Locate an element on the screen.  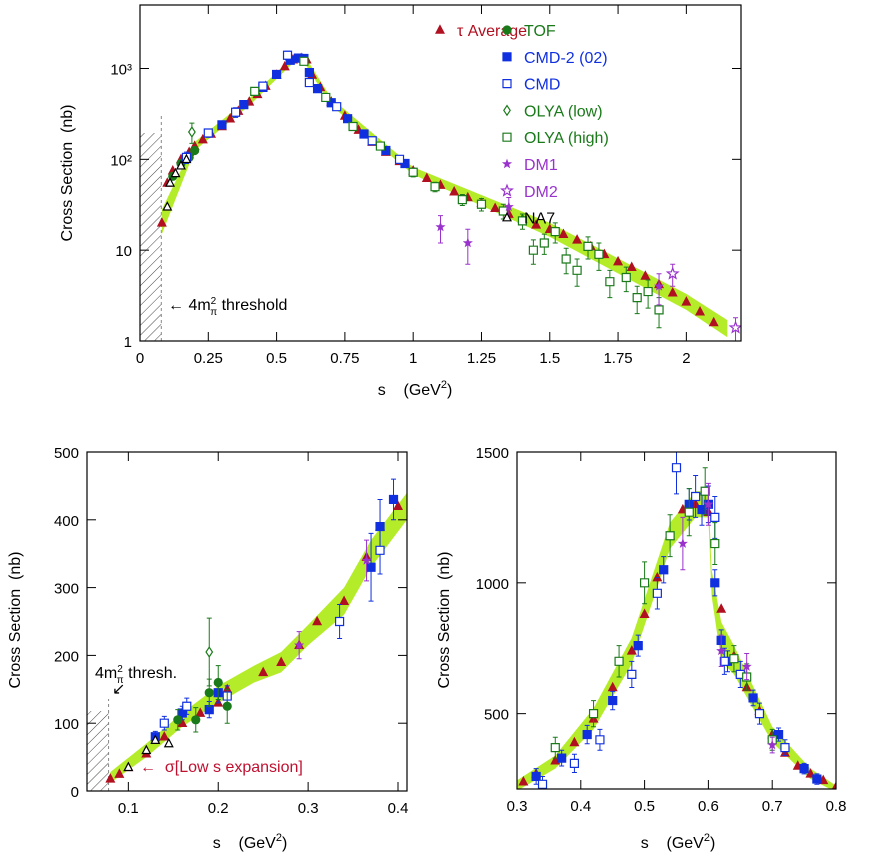
x-axis-label-sup: 2 is located at coordinates (707, 838).